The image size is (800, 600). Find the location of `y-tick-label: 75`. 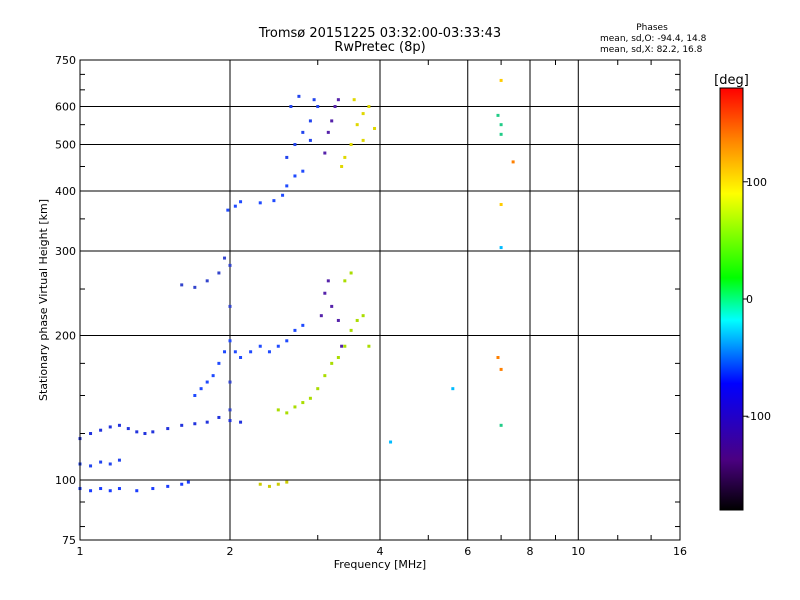

y-tick-label: 75 is located at coordinates (69, 540).